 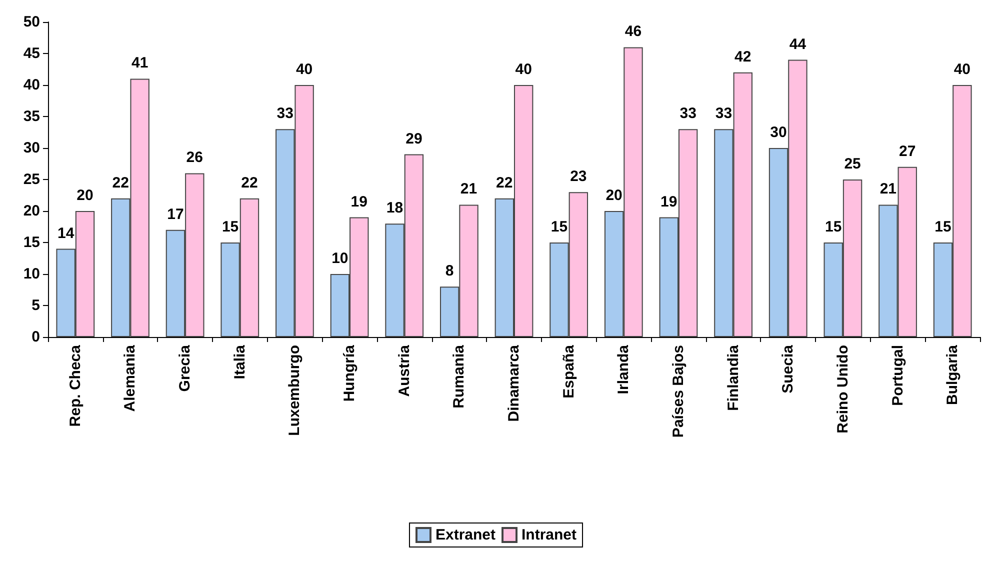 What do you see at coordinates (36, 305) in the screenshot?
I see `y-tick-label: 5` at bounding box center [36, 305].